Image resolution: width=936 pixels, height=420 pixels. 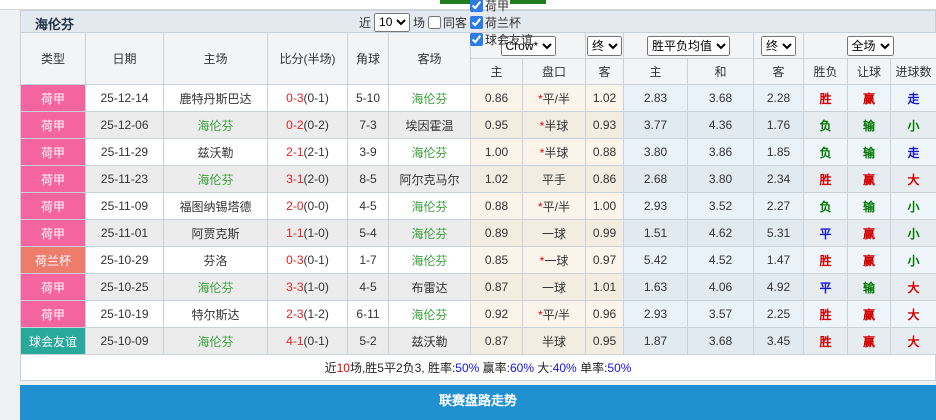 What do you see at coordinates (125, 314) in the screenshot?
I see `cell-date: 25-10-19` at bounding box center [125, 314].